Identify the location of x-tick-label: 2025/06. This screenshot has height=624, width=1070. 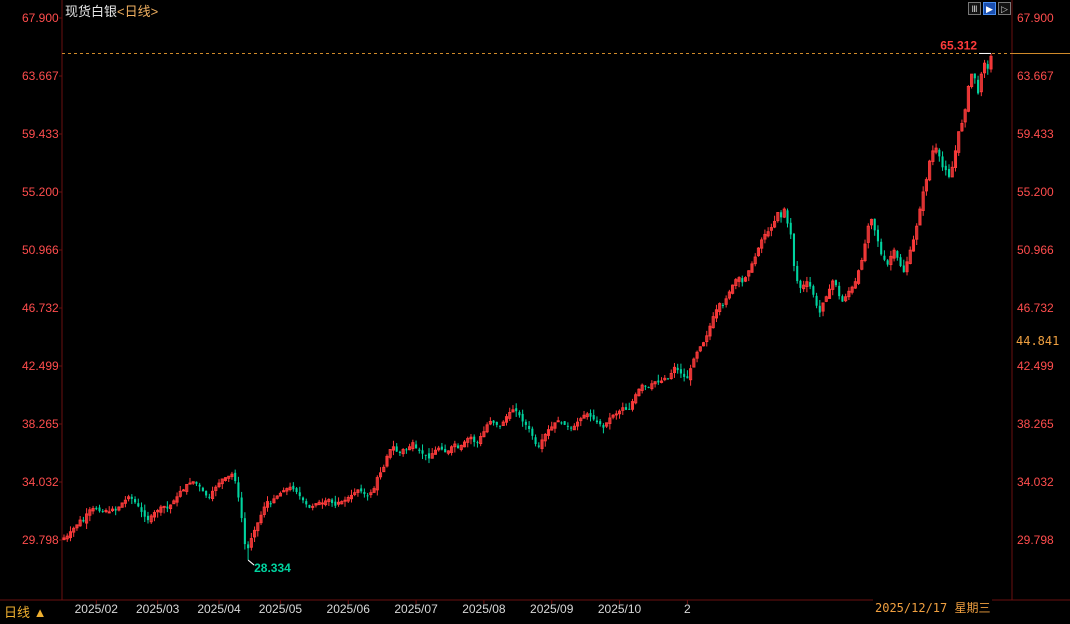
(349, 609).